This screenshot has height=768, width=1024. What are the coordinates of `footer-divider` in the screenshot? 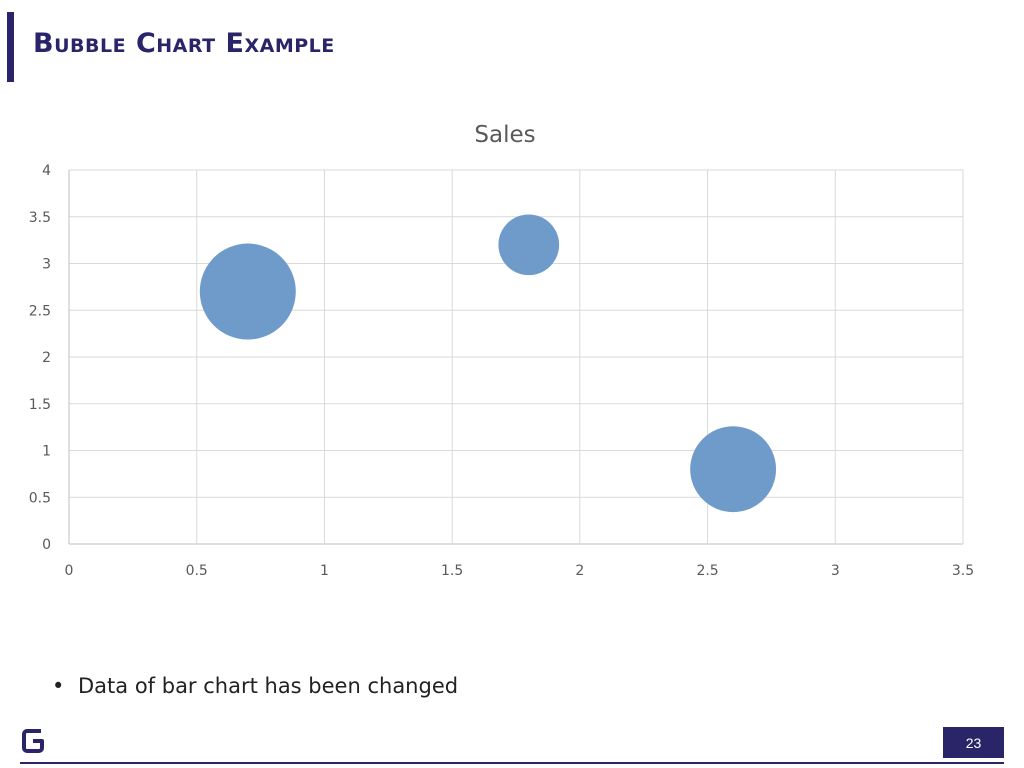 It's located at (512, 763).